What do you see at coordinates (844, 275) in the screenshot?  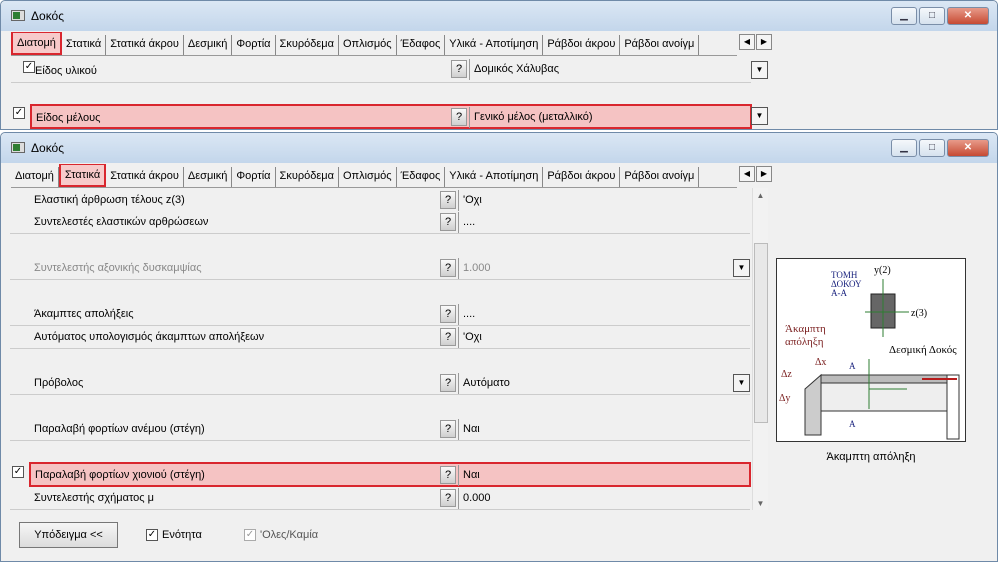 I see `section-title-1: ΤΟΜΗ` at bounding box center [844, 275].